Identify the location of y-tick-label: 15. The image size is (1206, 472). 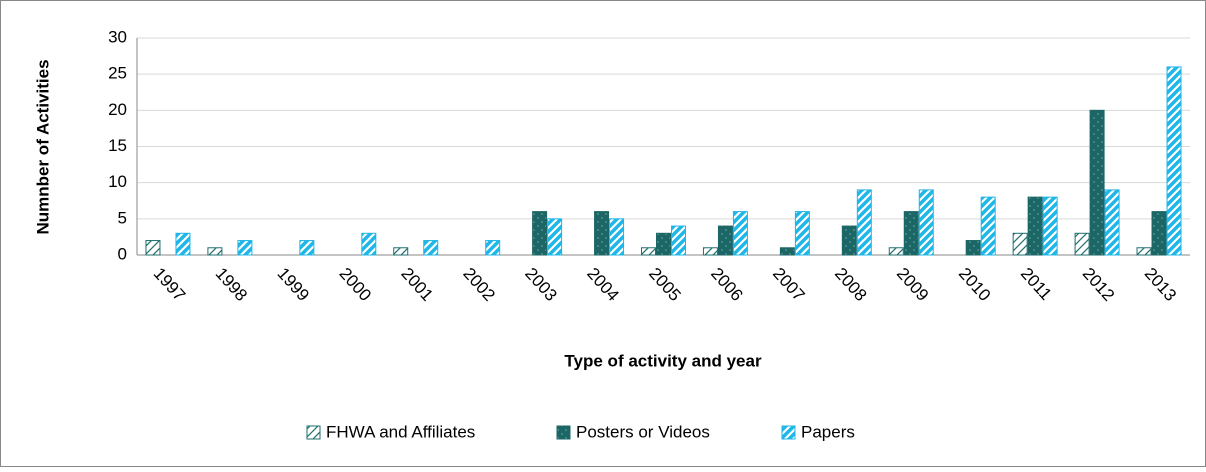
(117, 145).